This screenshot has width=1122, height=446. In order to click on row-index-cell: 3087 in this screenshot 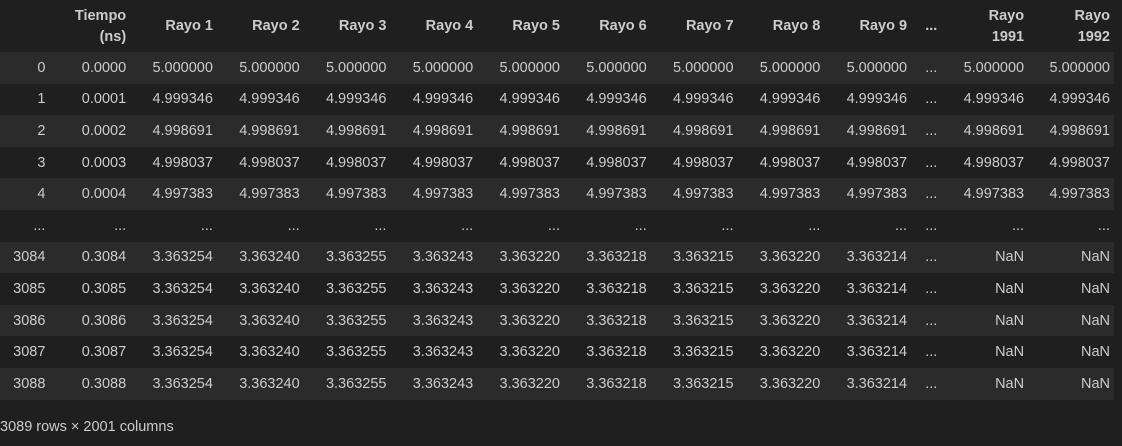, I will do `click(29, 352)`.